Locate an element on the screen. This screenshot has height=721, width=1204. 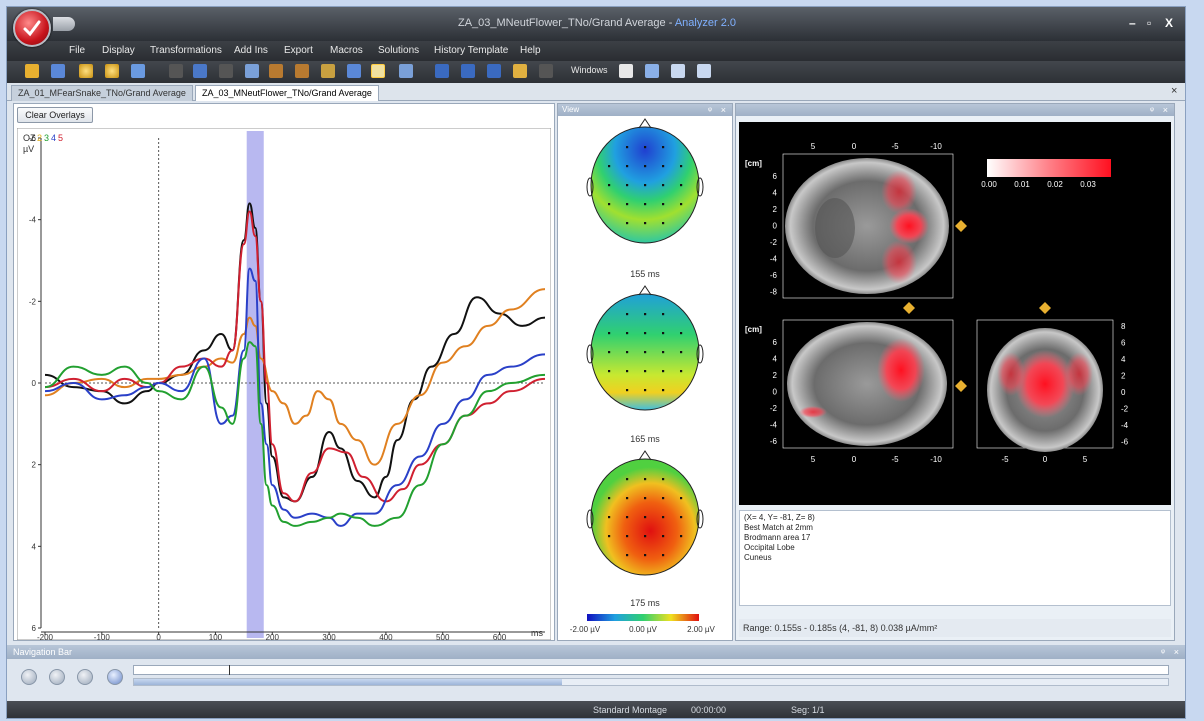
first-segment-icon is located at coordinates (29, 677).